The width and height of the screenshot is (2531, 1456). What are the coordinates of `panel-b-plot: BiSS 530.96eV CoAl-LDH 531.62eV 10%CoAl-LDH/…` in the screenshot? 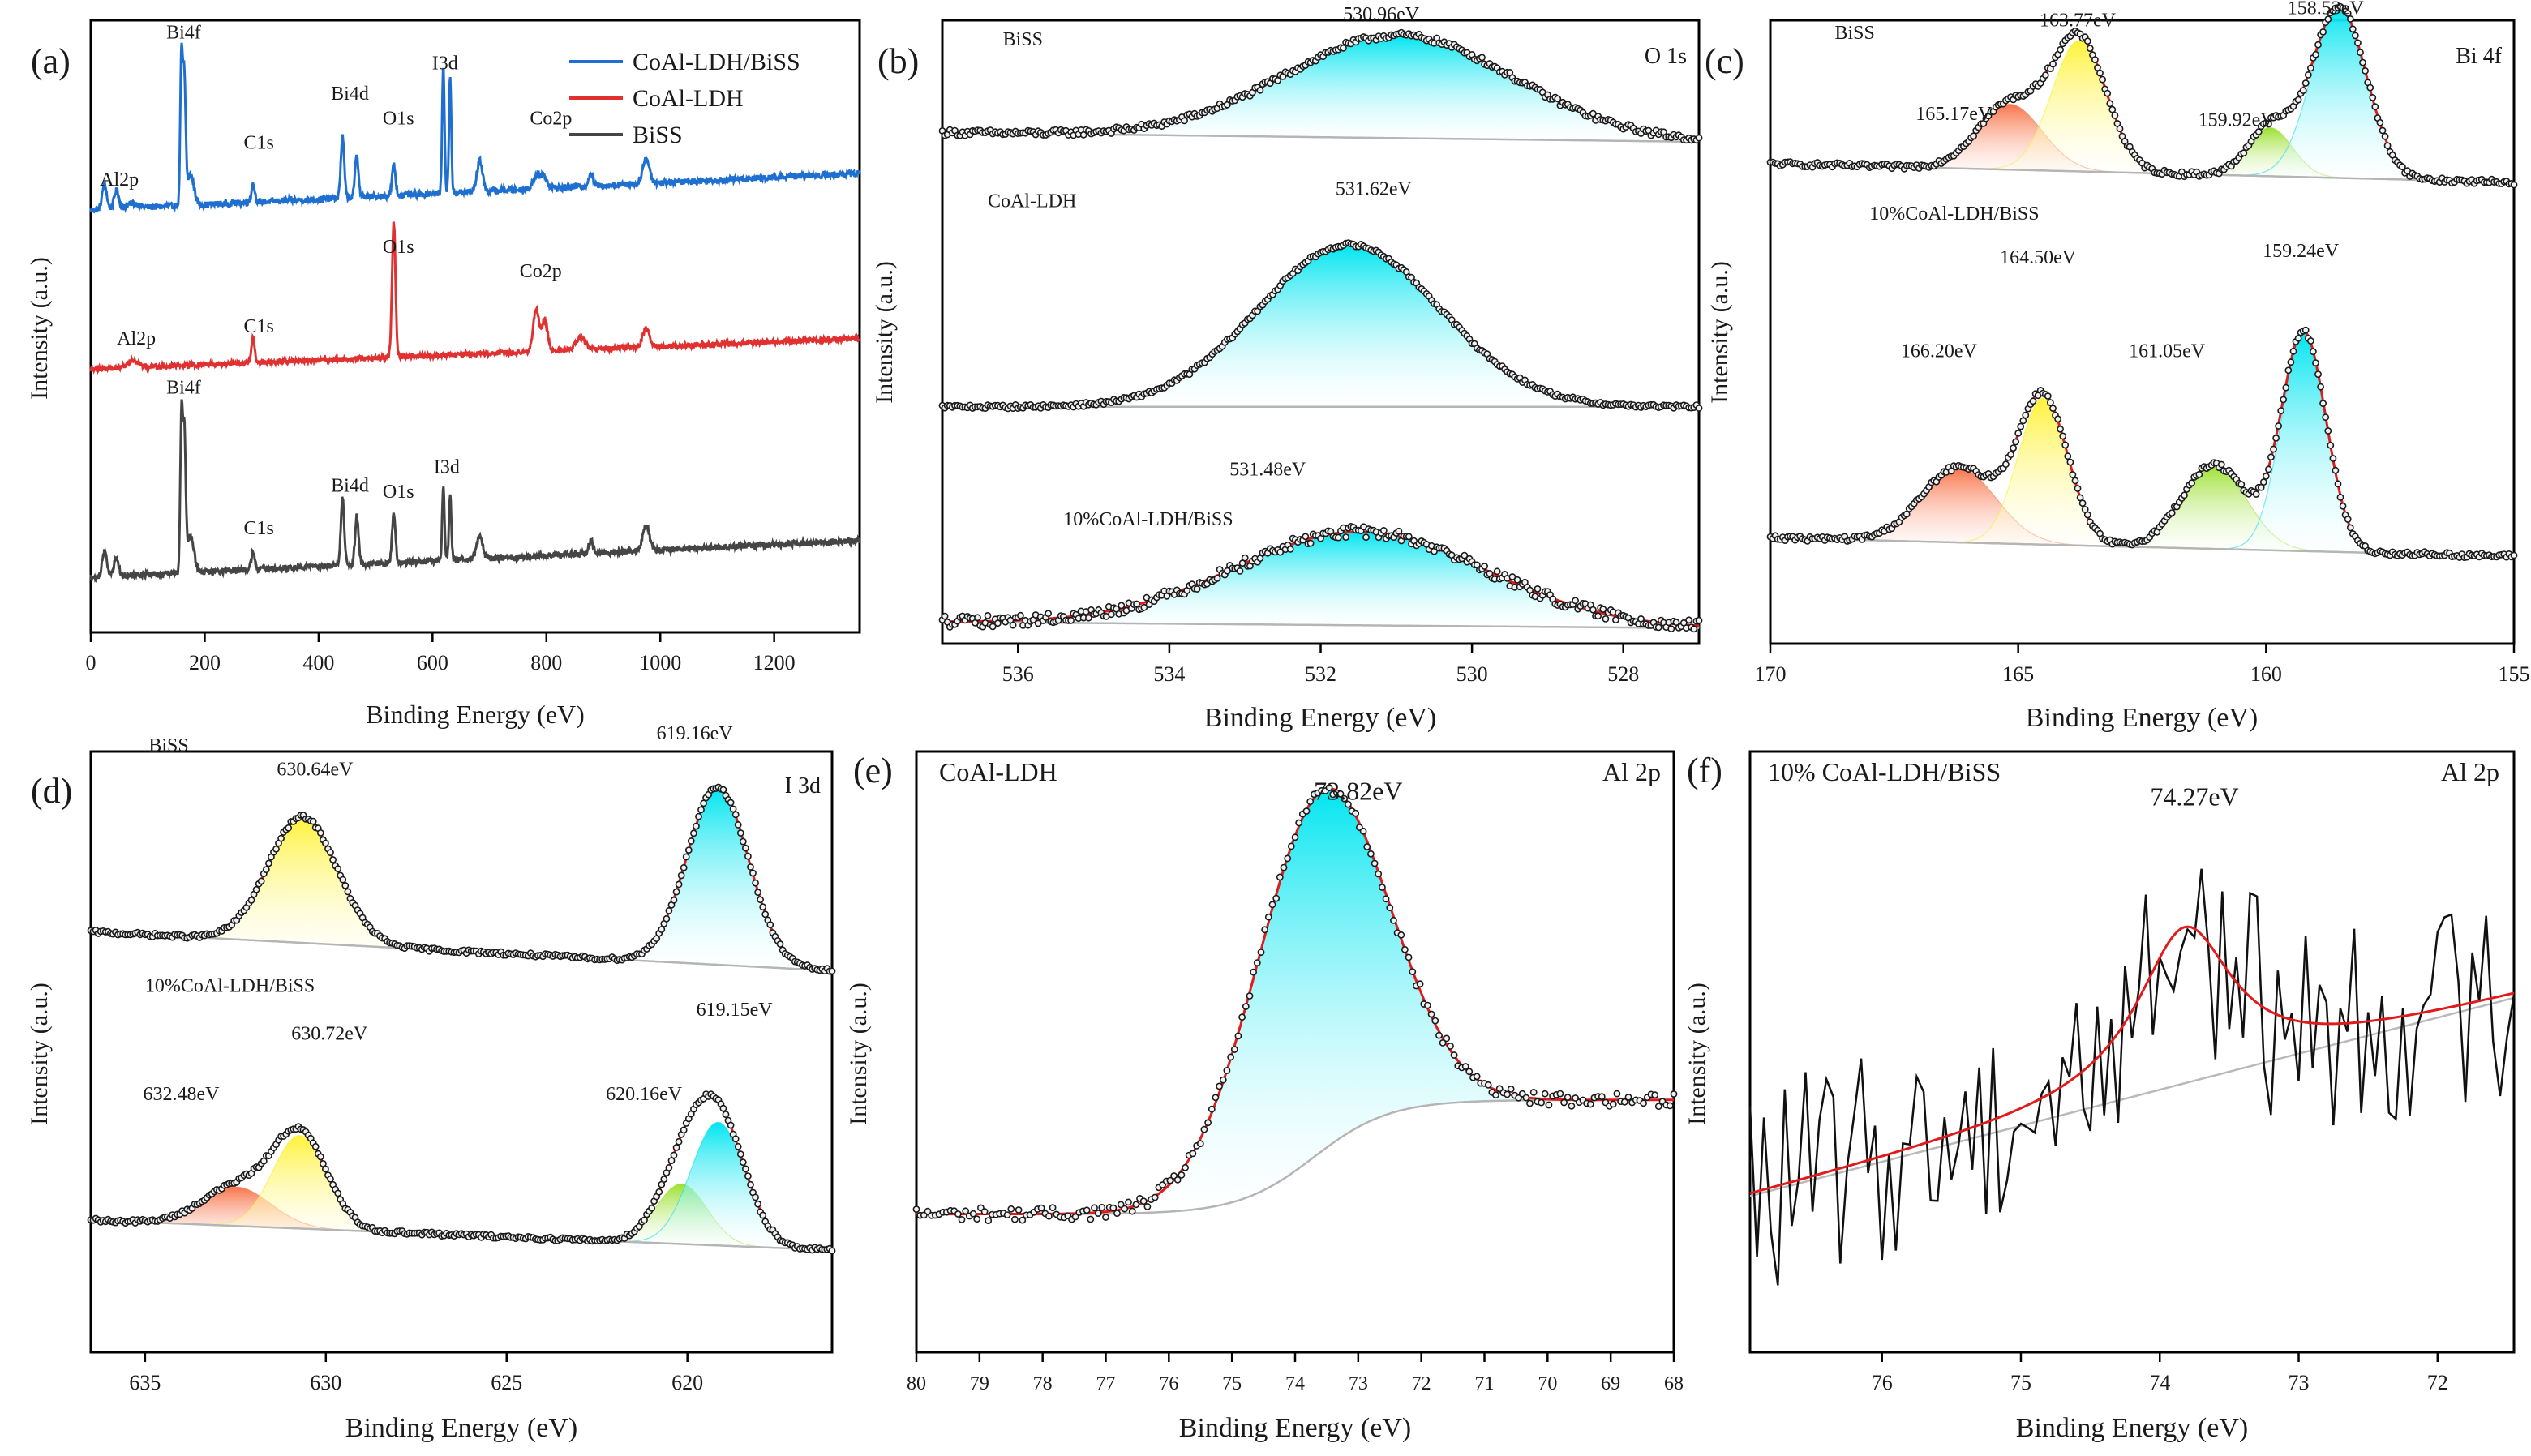 It's located at (1320, 318).